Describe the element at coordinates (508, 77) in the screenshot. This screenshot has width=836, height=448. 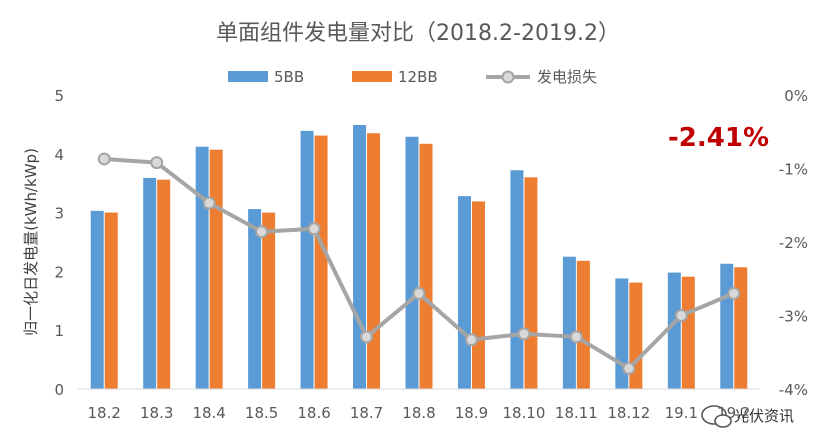
I see `legend-swatch-loss-marker` at that location.